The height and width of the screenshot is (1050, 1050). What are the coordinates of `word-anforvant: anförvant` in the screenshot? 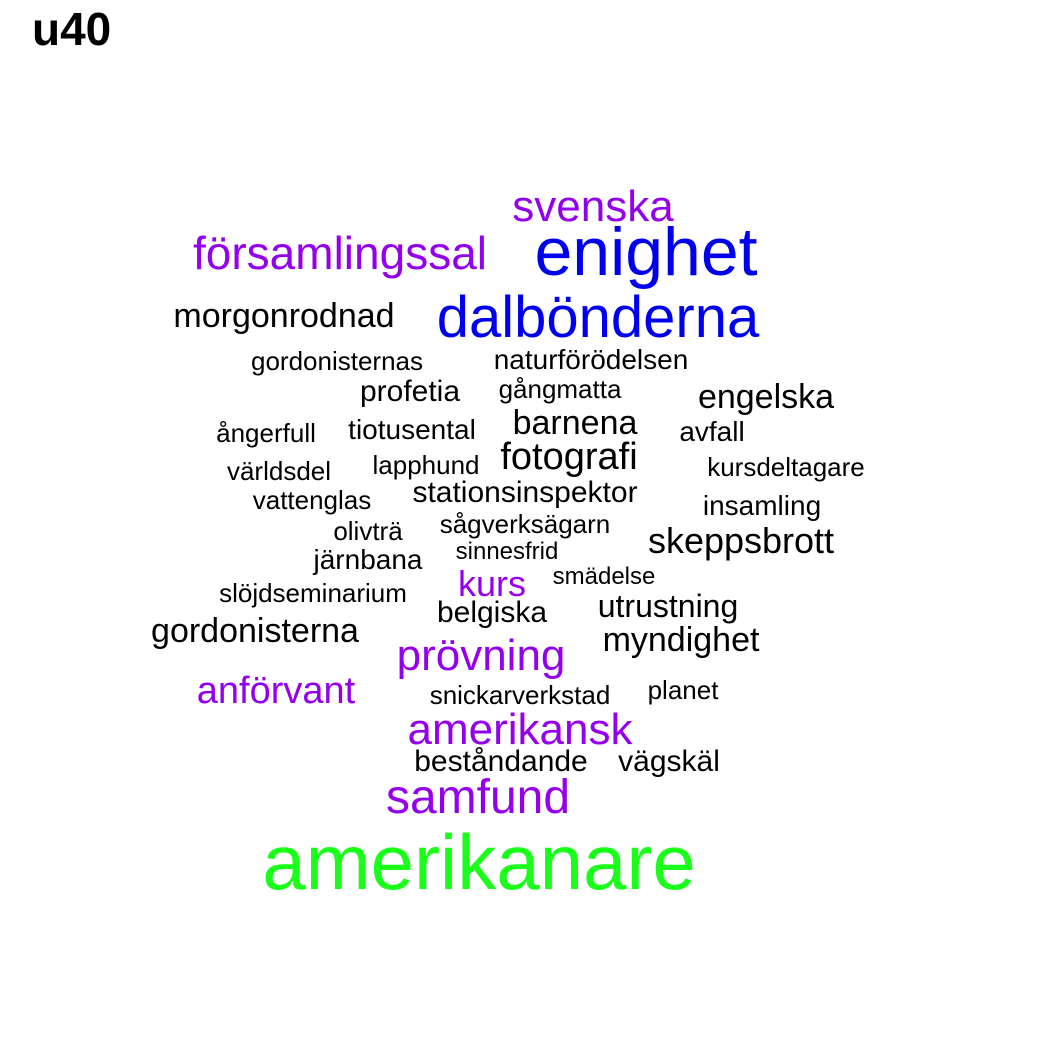 It's located at (276, 691).